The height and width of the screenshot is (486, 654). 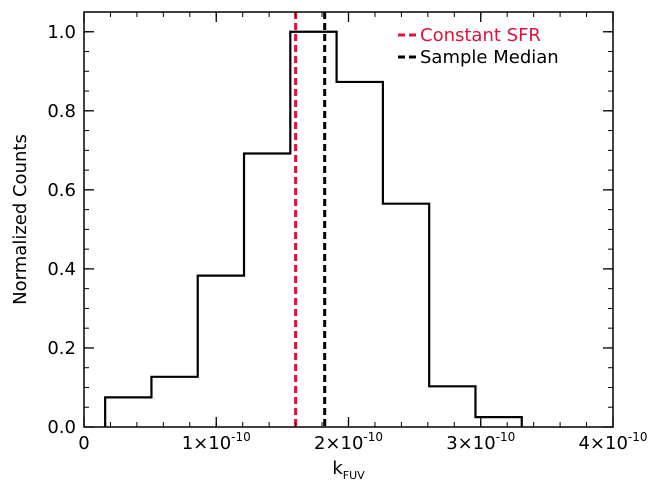 I want to click on y-axis-label: Normalized Counts, so click(x=20, y=219).